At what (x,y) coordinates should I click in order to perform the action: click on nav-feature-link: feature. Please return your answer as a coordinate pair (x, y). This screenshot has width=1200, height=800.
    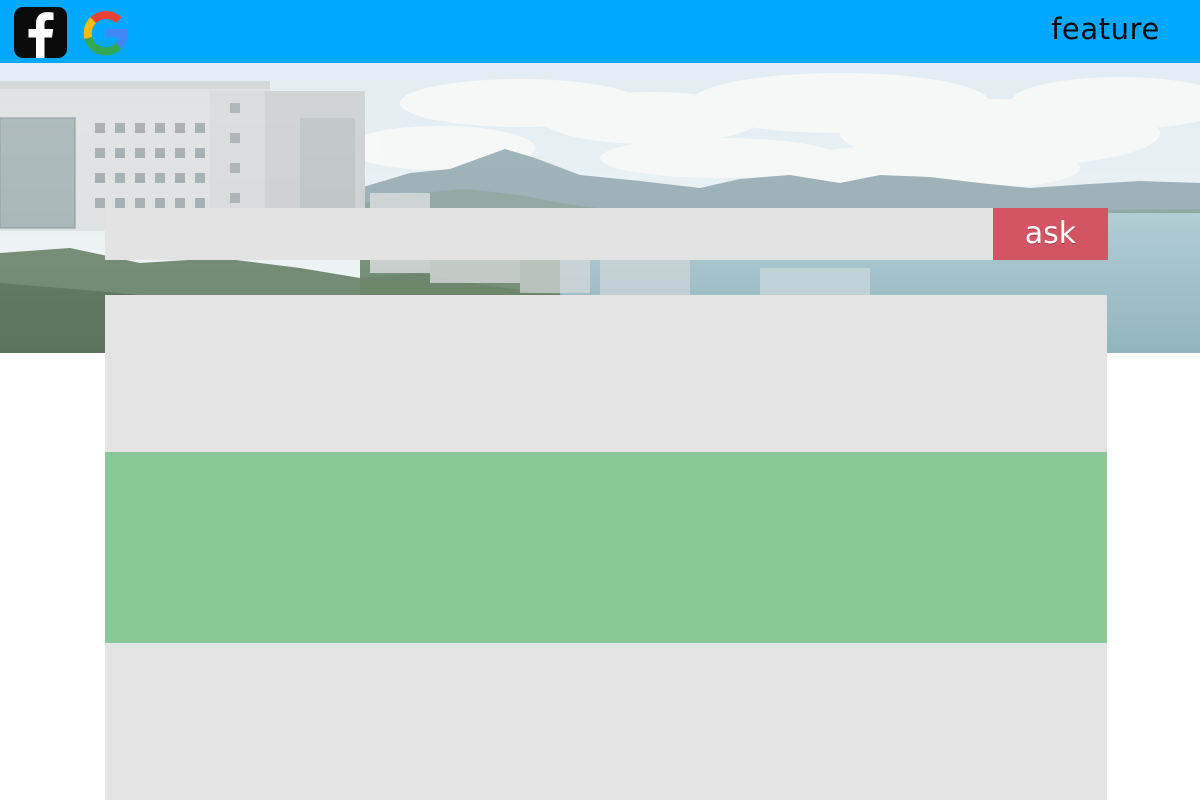
    Looking at the image, I should click on (1105, 29).